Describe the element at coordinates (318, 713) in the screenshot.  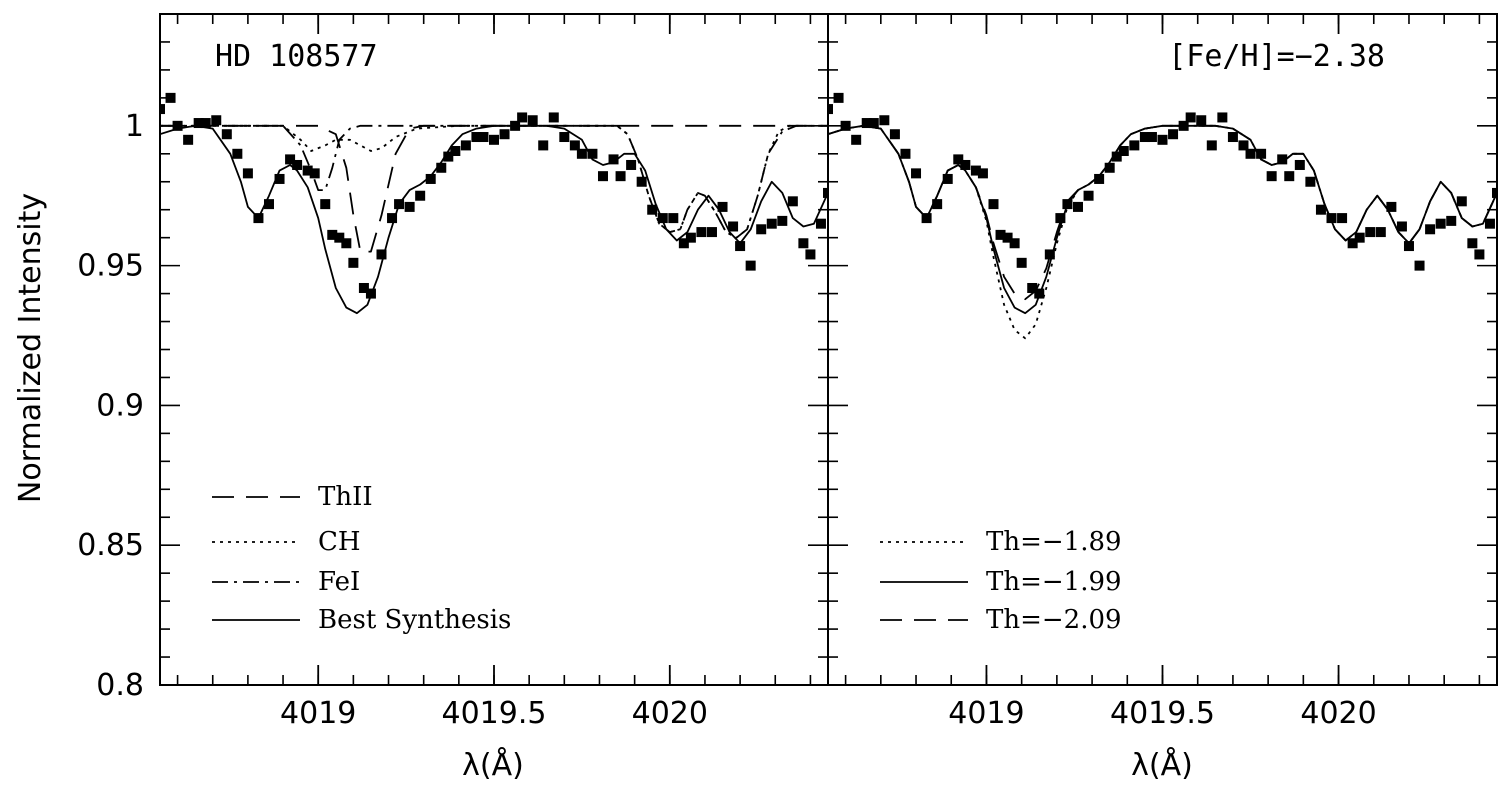
I see `x-tick-label: 4019` at that location.